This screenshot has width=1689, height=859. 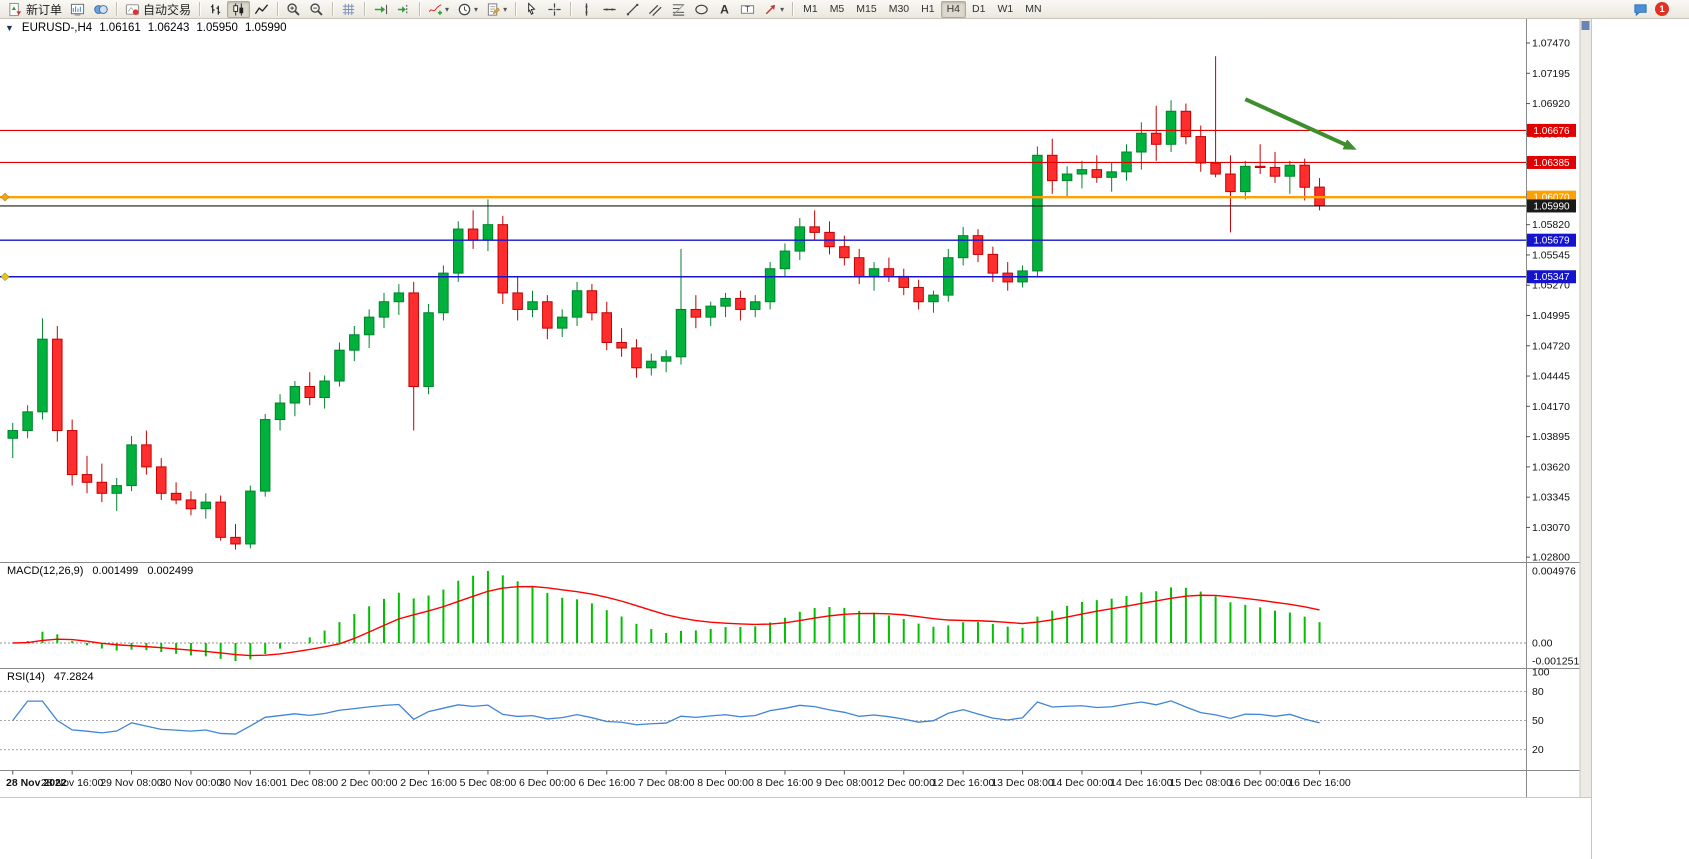 What do you see at coordinates (678, 9) in the screenshot?
I see `fibonacci-button` at bounding box center [678, 9].